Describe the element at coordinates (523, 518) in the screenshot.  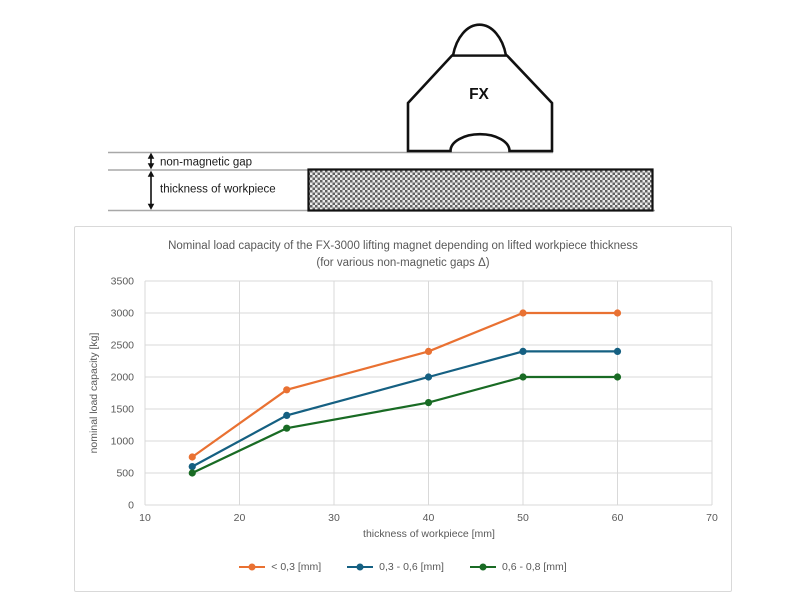
I see `x-tick-label: 50` at that location.